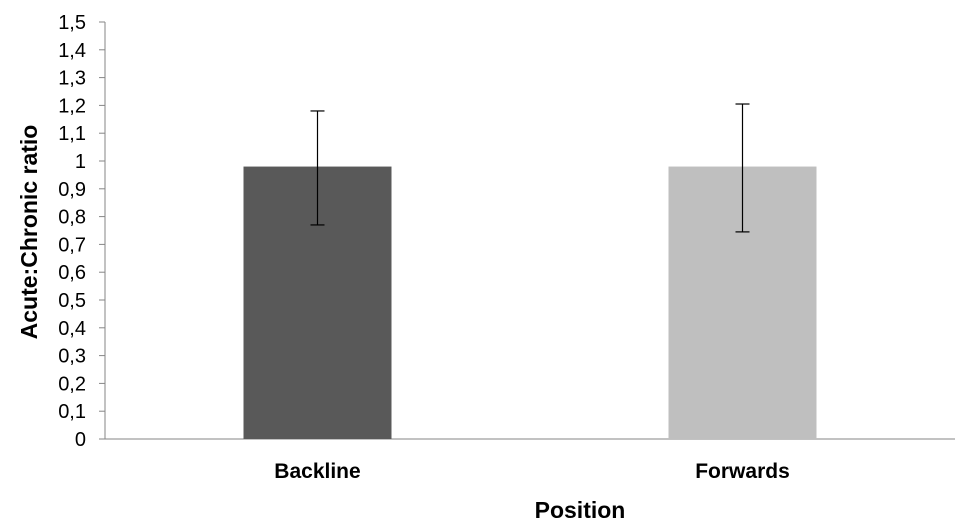 This screenshot has height=528, width=957. What do you see at coordinates (72, 329) in the screenshot?
I see `y-tick-label: 0,4` at bounding box center [72, 329].